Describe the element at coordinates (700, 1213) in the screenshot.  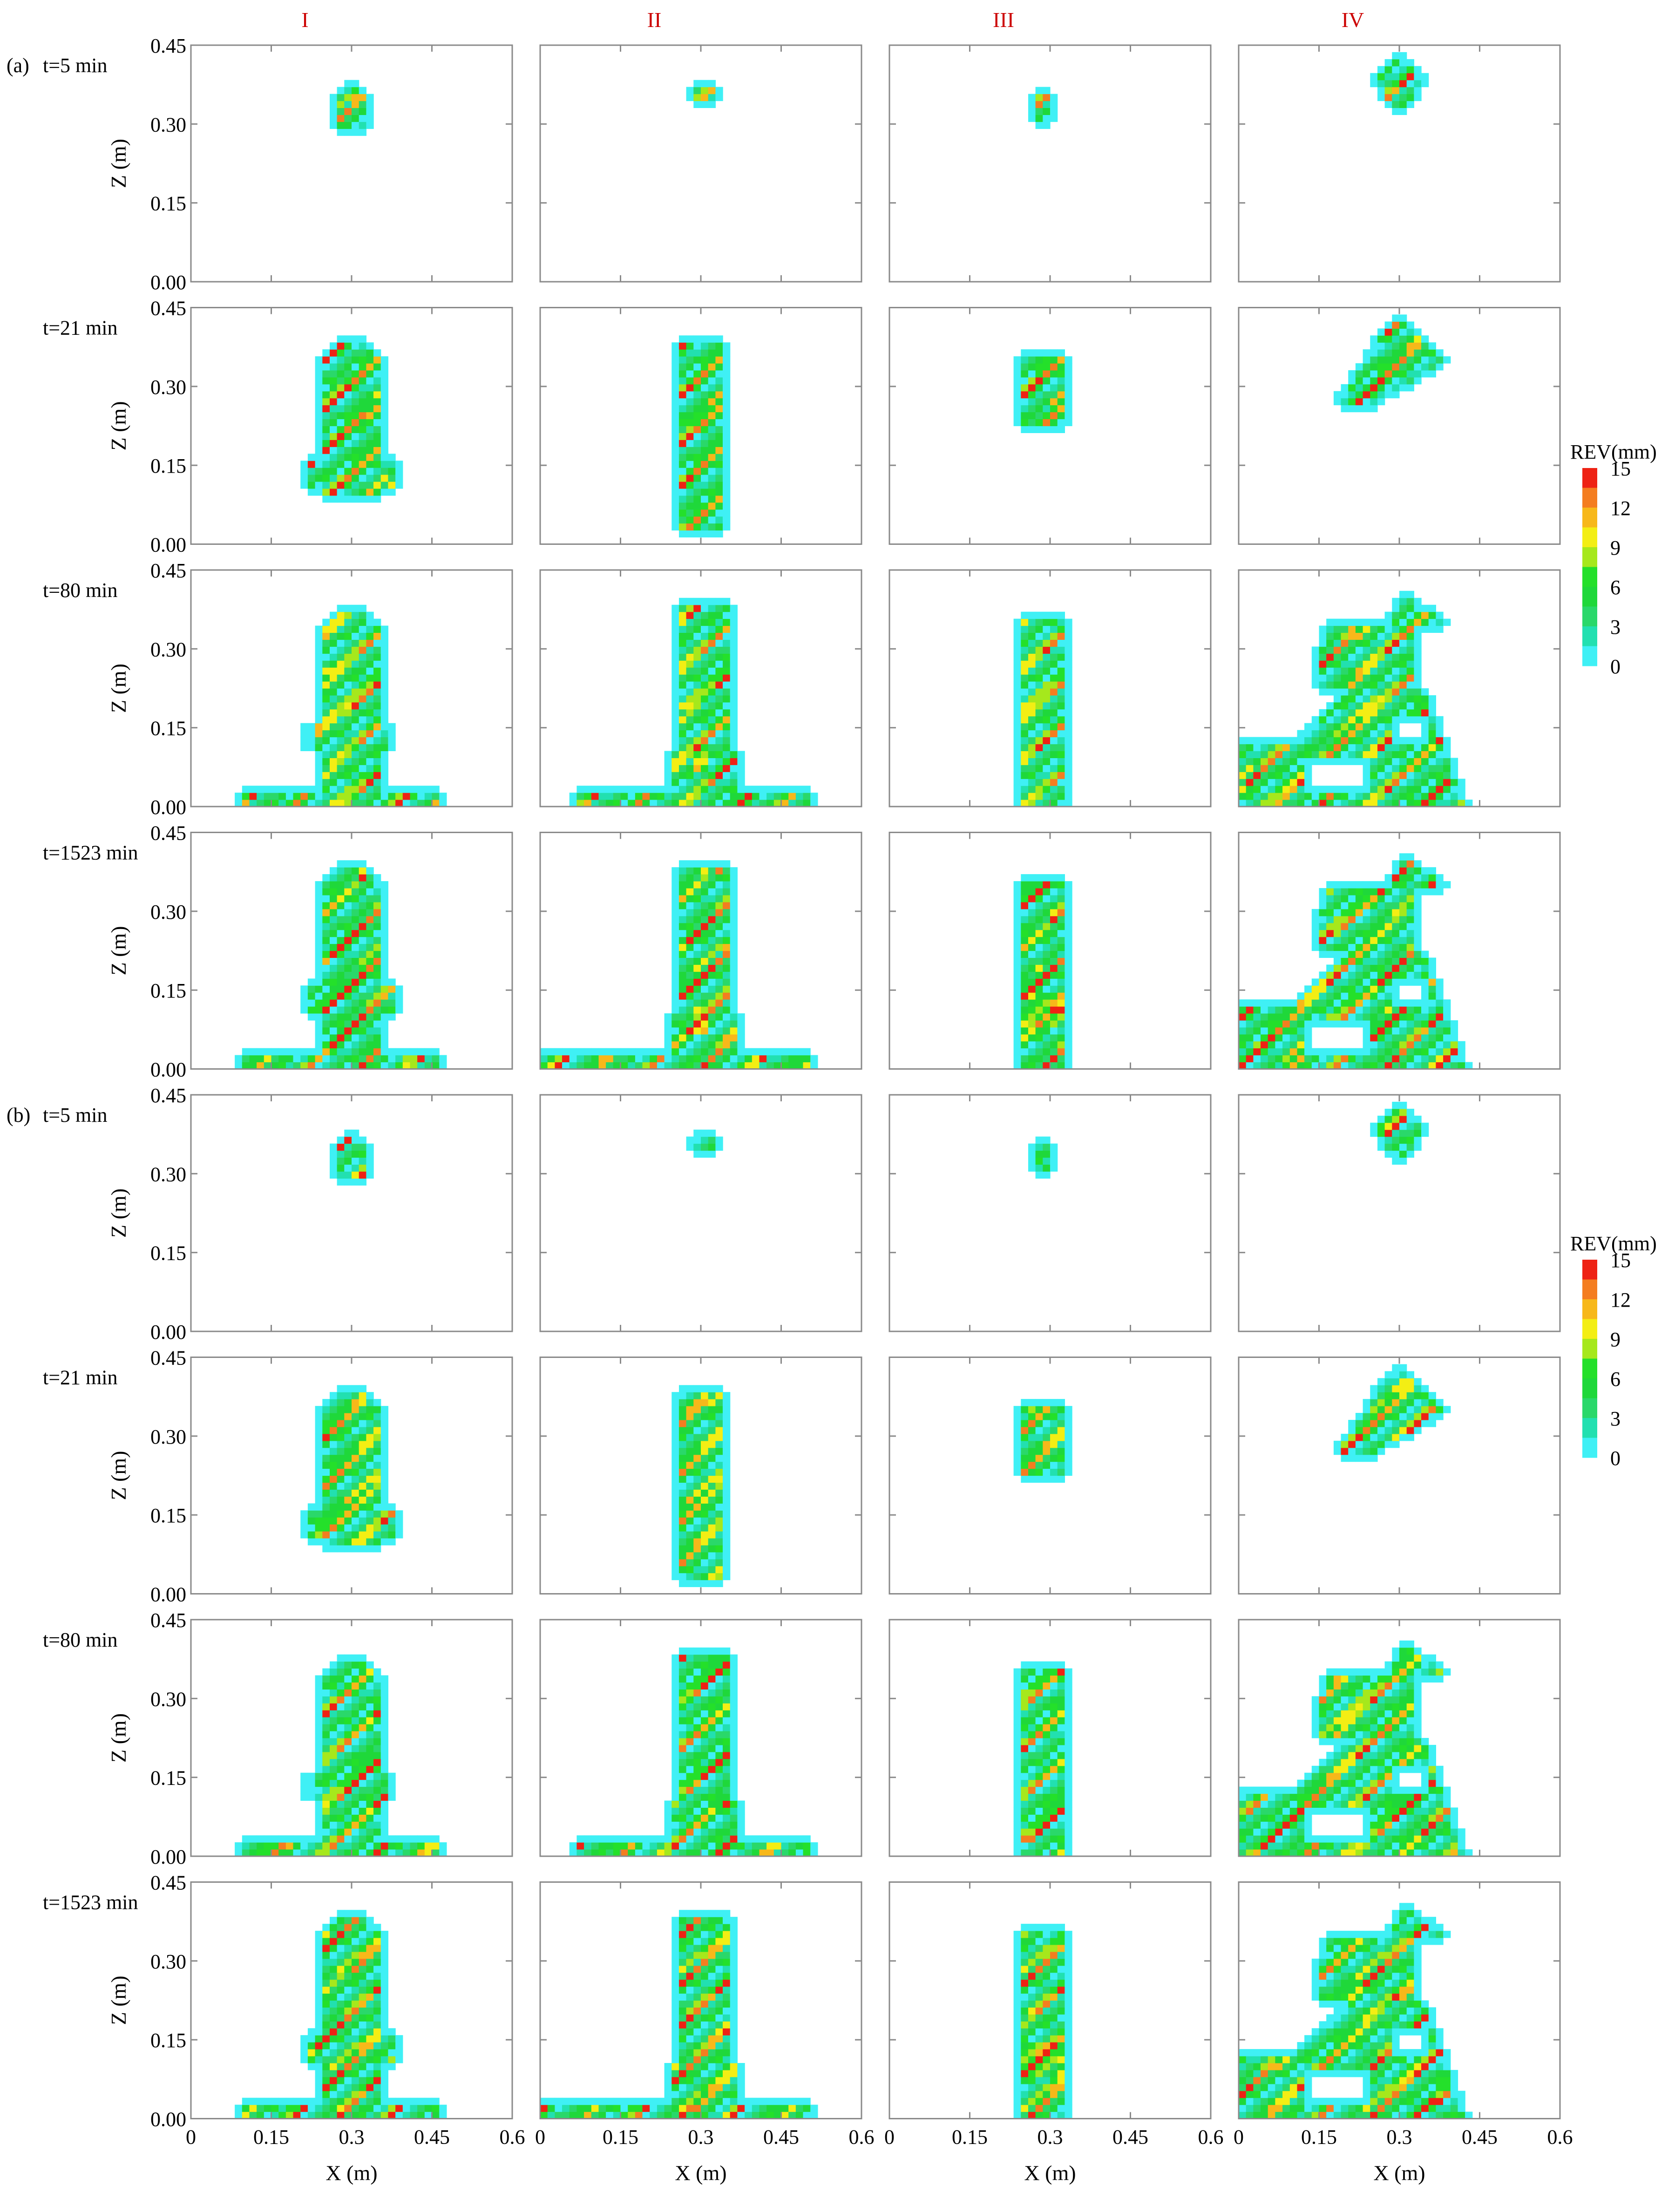
I see `panel` at that location.